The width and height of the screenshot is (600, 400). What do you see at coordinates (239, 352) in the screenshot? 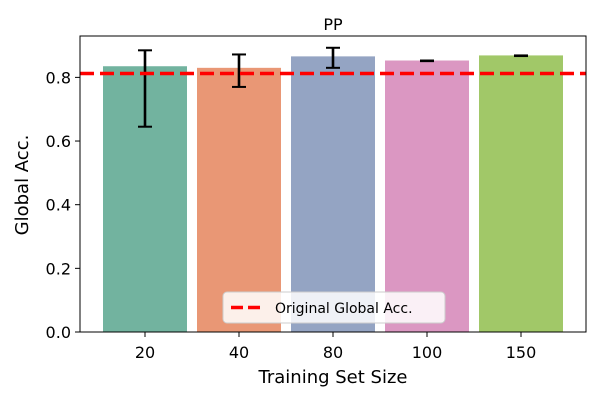
I see `x-tick-label-40: 40` at bounding box center [239, 352].